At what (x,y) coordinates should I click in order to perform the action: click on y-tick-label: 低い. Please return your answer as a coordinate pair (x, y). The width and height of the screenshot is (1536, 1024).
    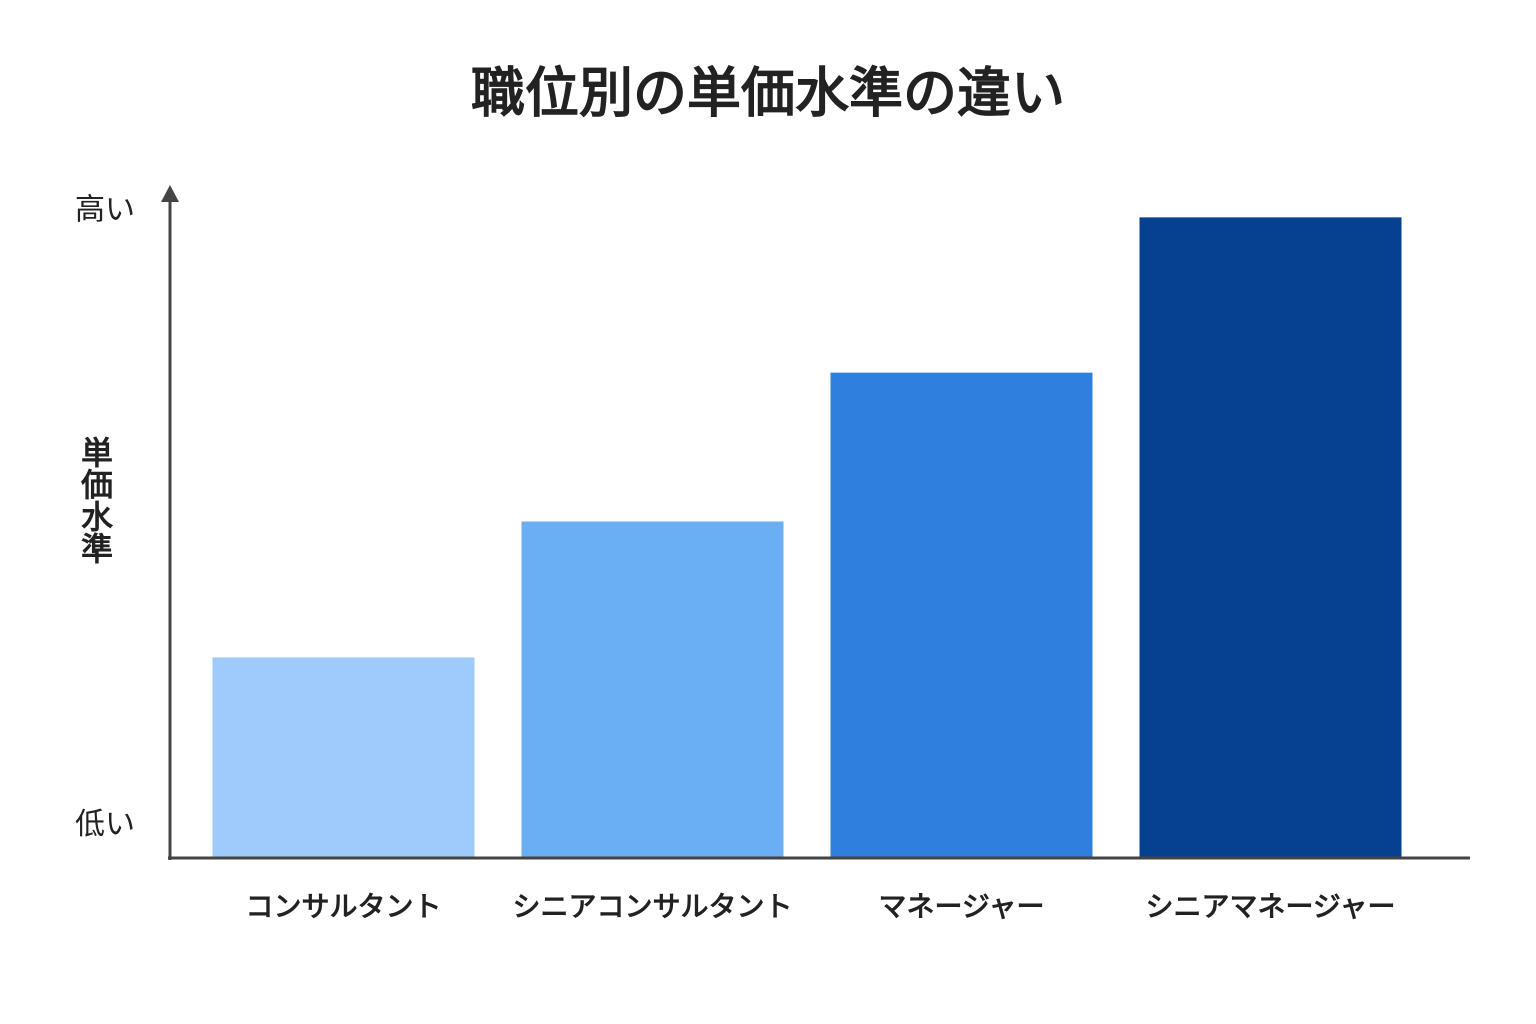
    Looking at the image, I should click on (105, 824).